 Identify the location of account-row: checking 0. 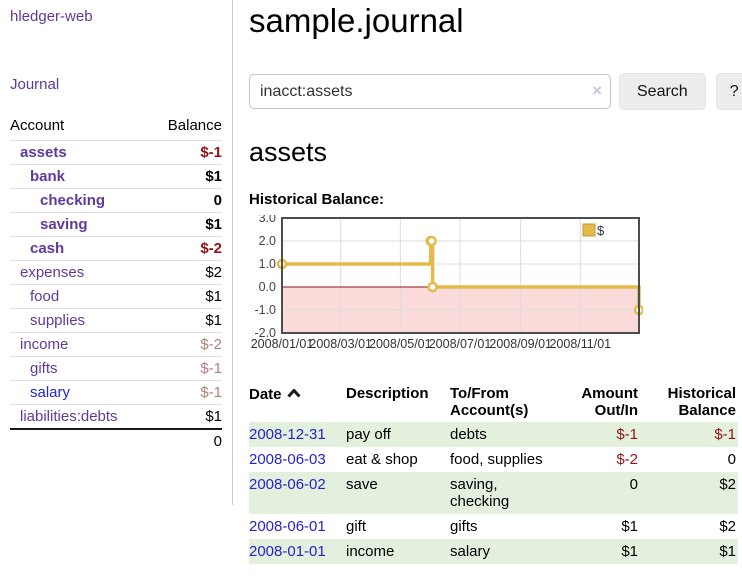
(116, 200).